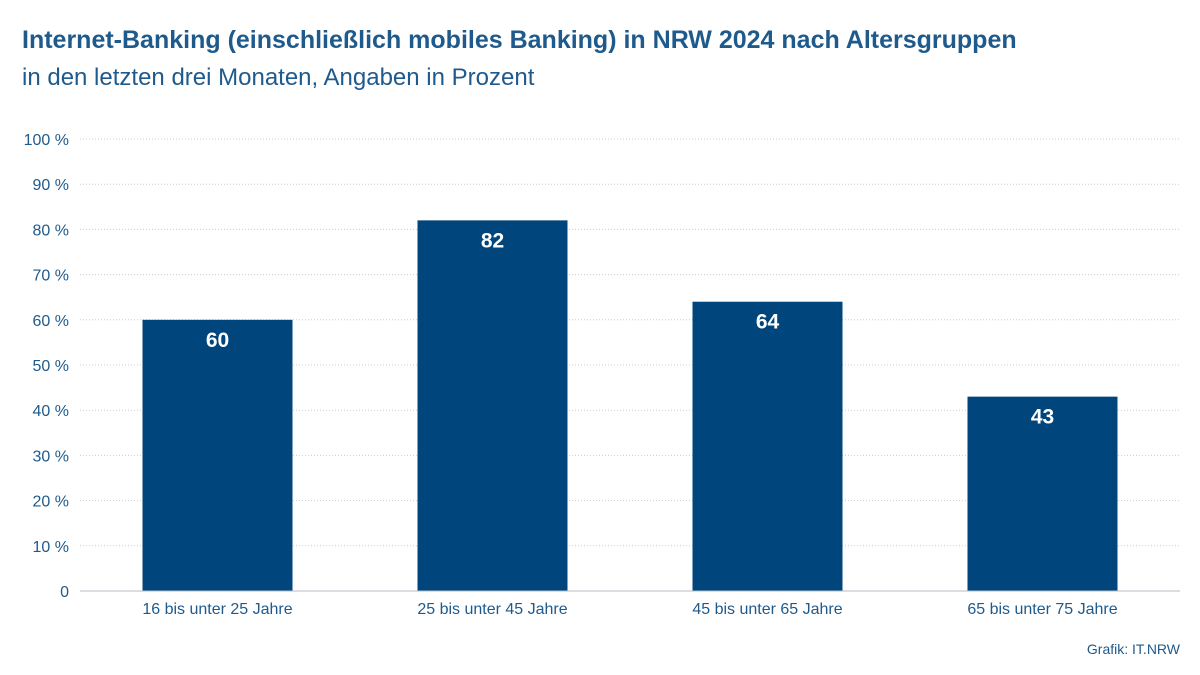  I want to click on y-tick-label: 0, so click(64, 592).